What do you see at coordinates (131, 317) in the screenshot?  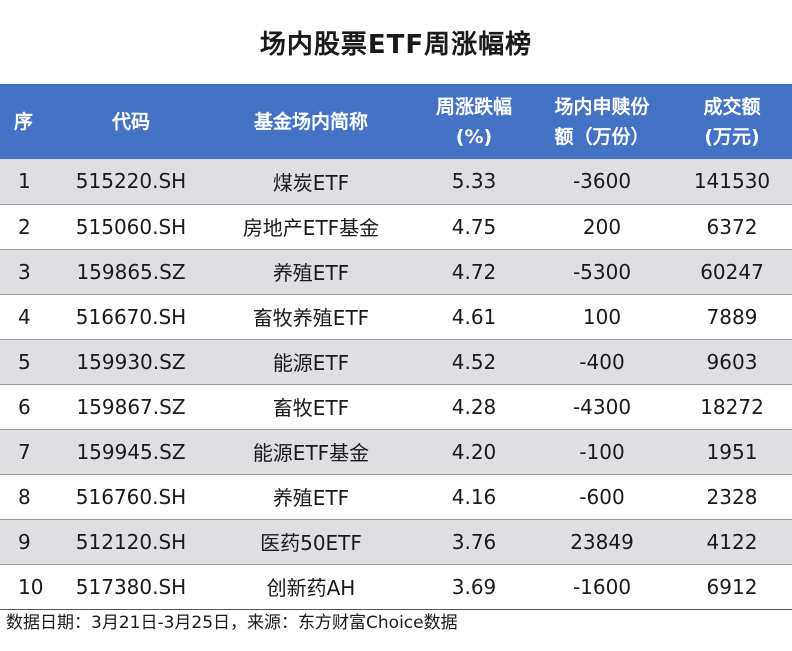 I see `cell-code: 516670.SH` at bounding box center [131, 317].